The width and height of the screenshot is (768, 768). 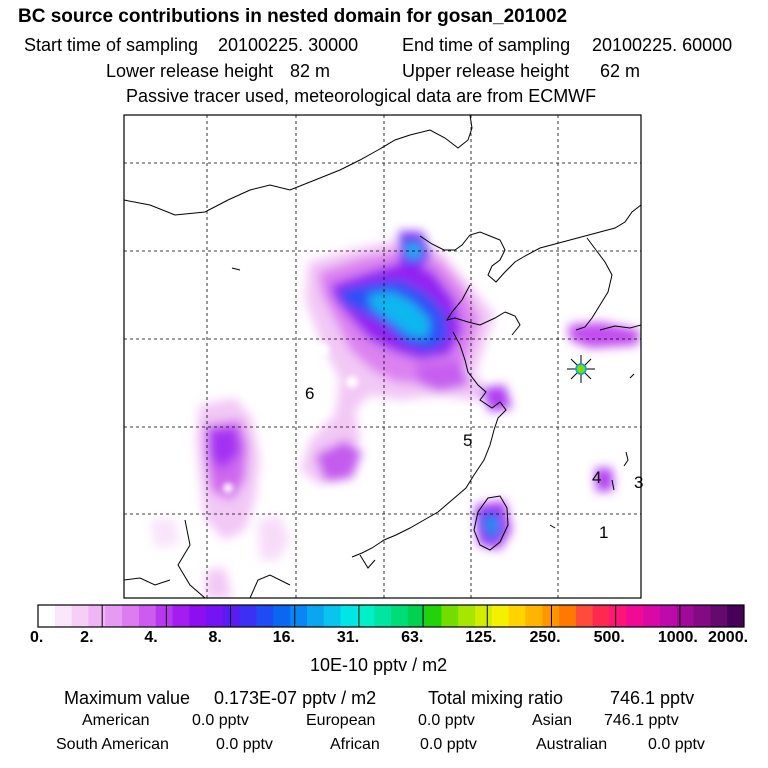 I want to click on colorbar-tick-label: 0., so click(x=37, y=637).